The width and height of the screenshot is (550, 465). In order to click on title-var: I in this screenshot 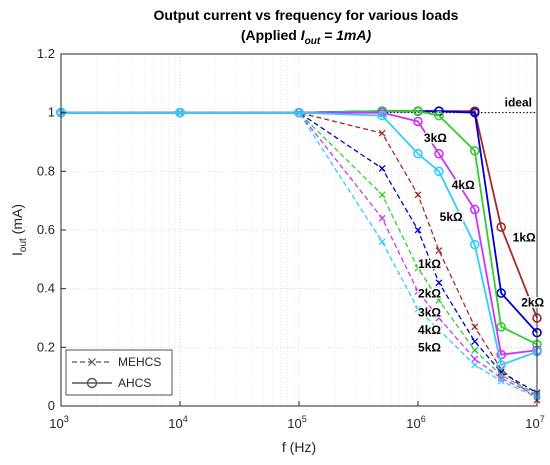, I will do `click(303, 35)`.